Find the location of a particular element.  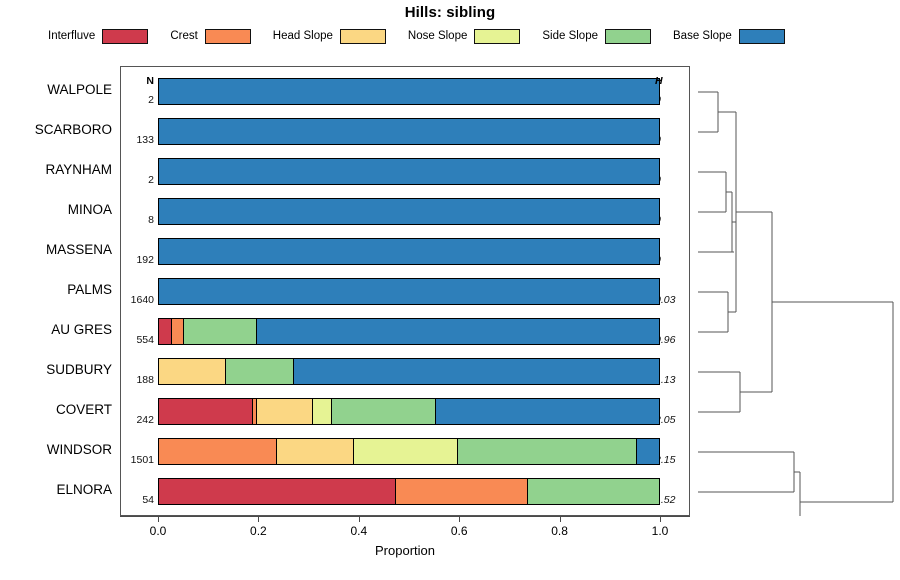

x-axis-line is located at coordinates (405, 516).